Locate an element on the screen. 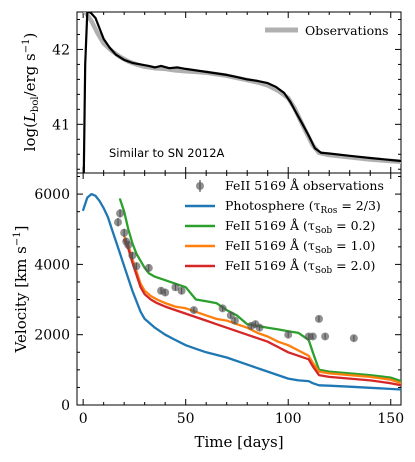 This screenshot has width=415, height=462. legend-label-rest: = 1.0) is located at coordinates (353, 245).